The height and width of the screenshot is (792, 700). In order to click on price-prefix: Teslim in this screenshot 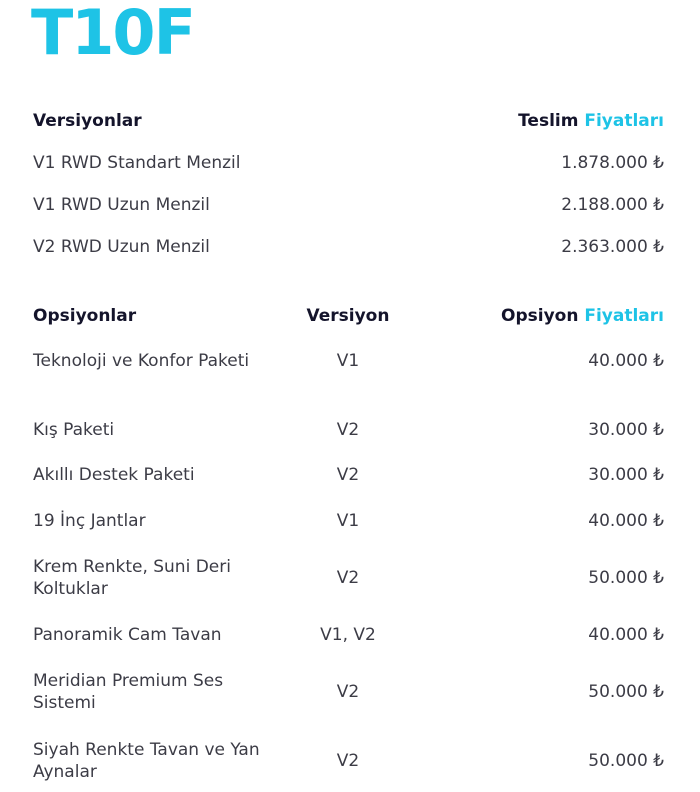, I will do `click(548, 121)`.